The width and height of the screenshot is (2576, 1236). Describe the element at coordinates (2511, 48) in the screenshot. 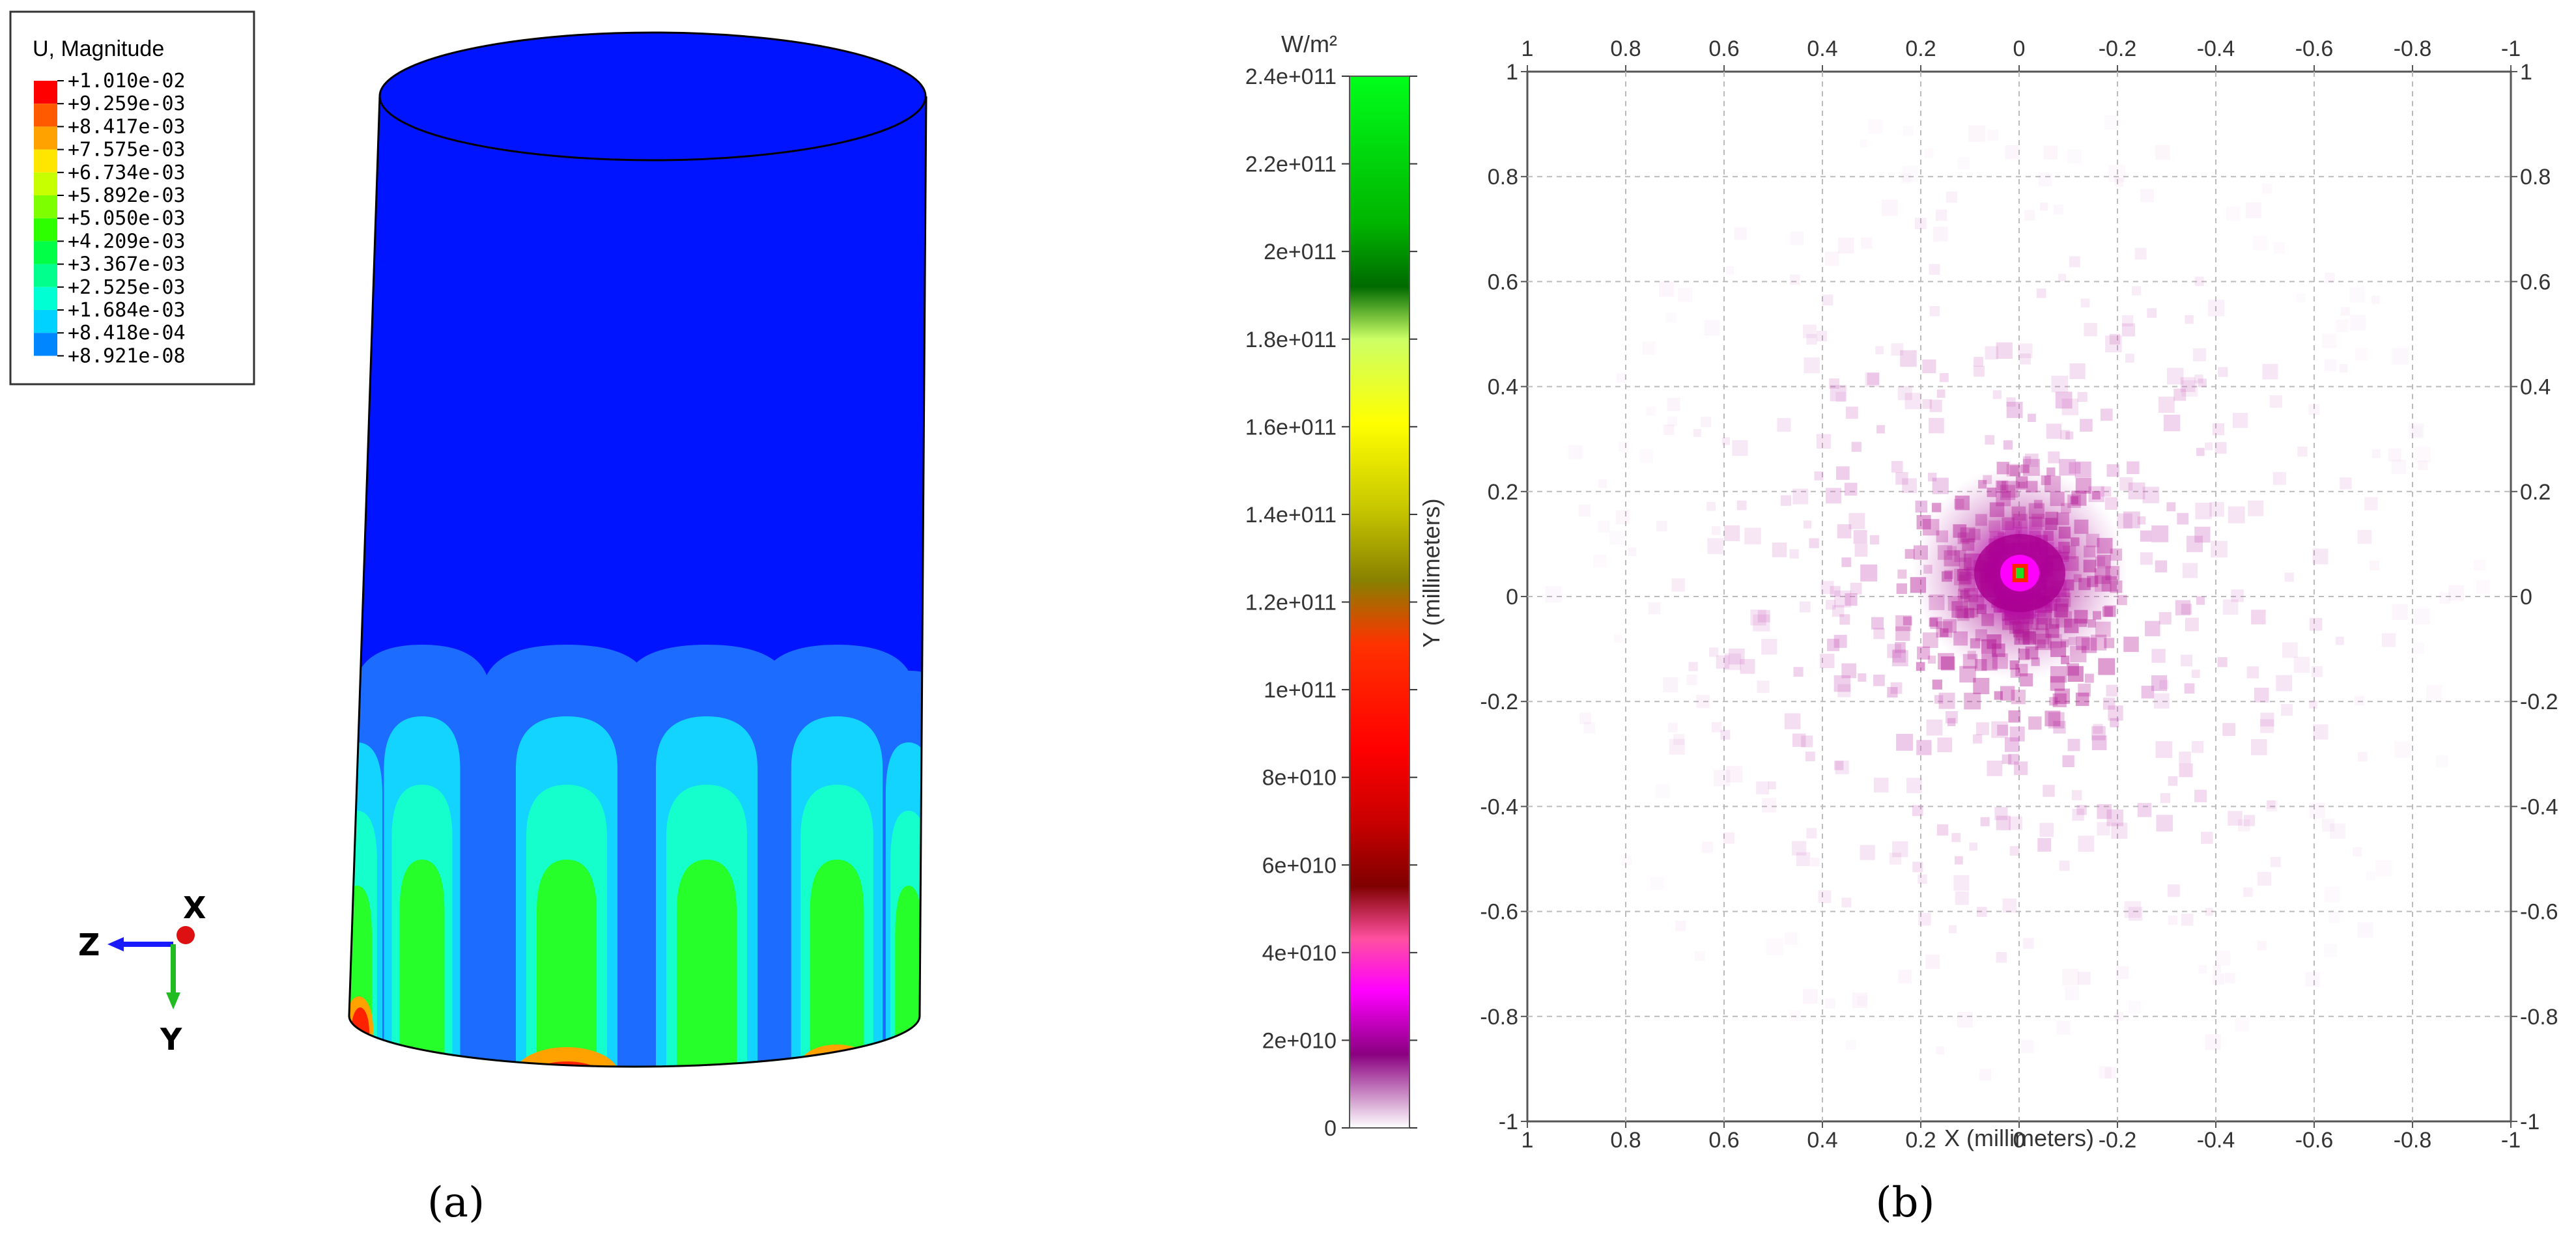

I see `x-tick-label-top: -1` at that location.